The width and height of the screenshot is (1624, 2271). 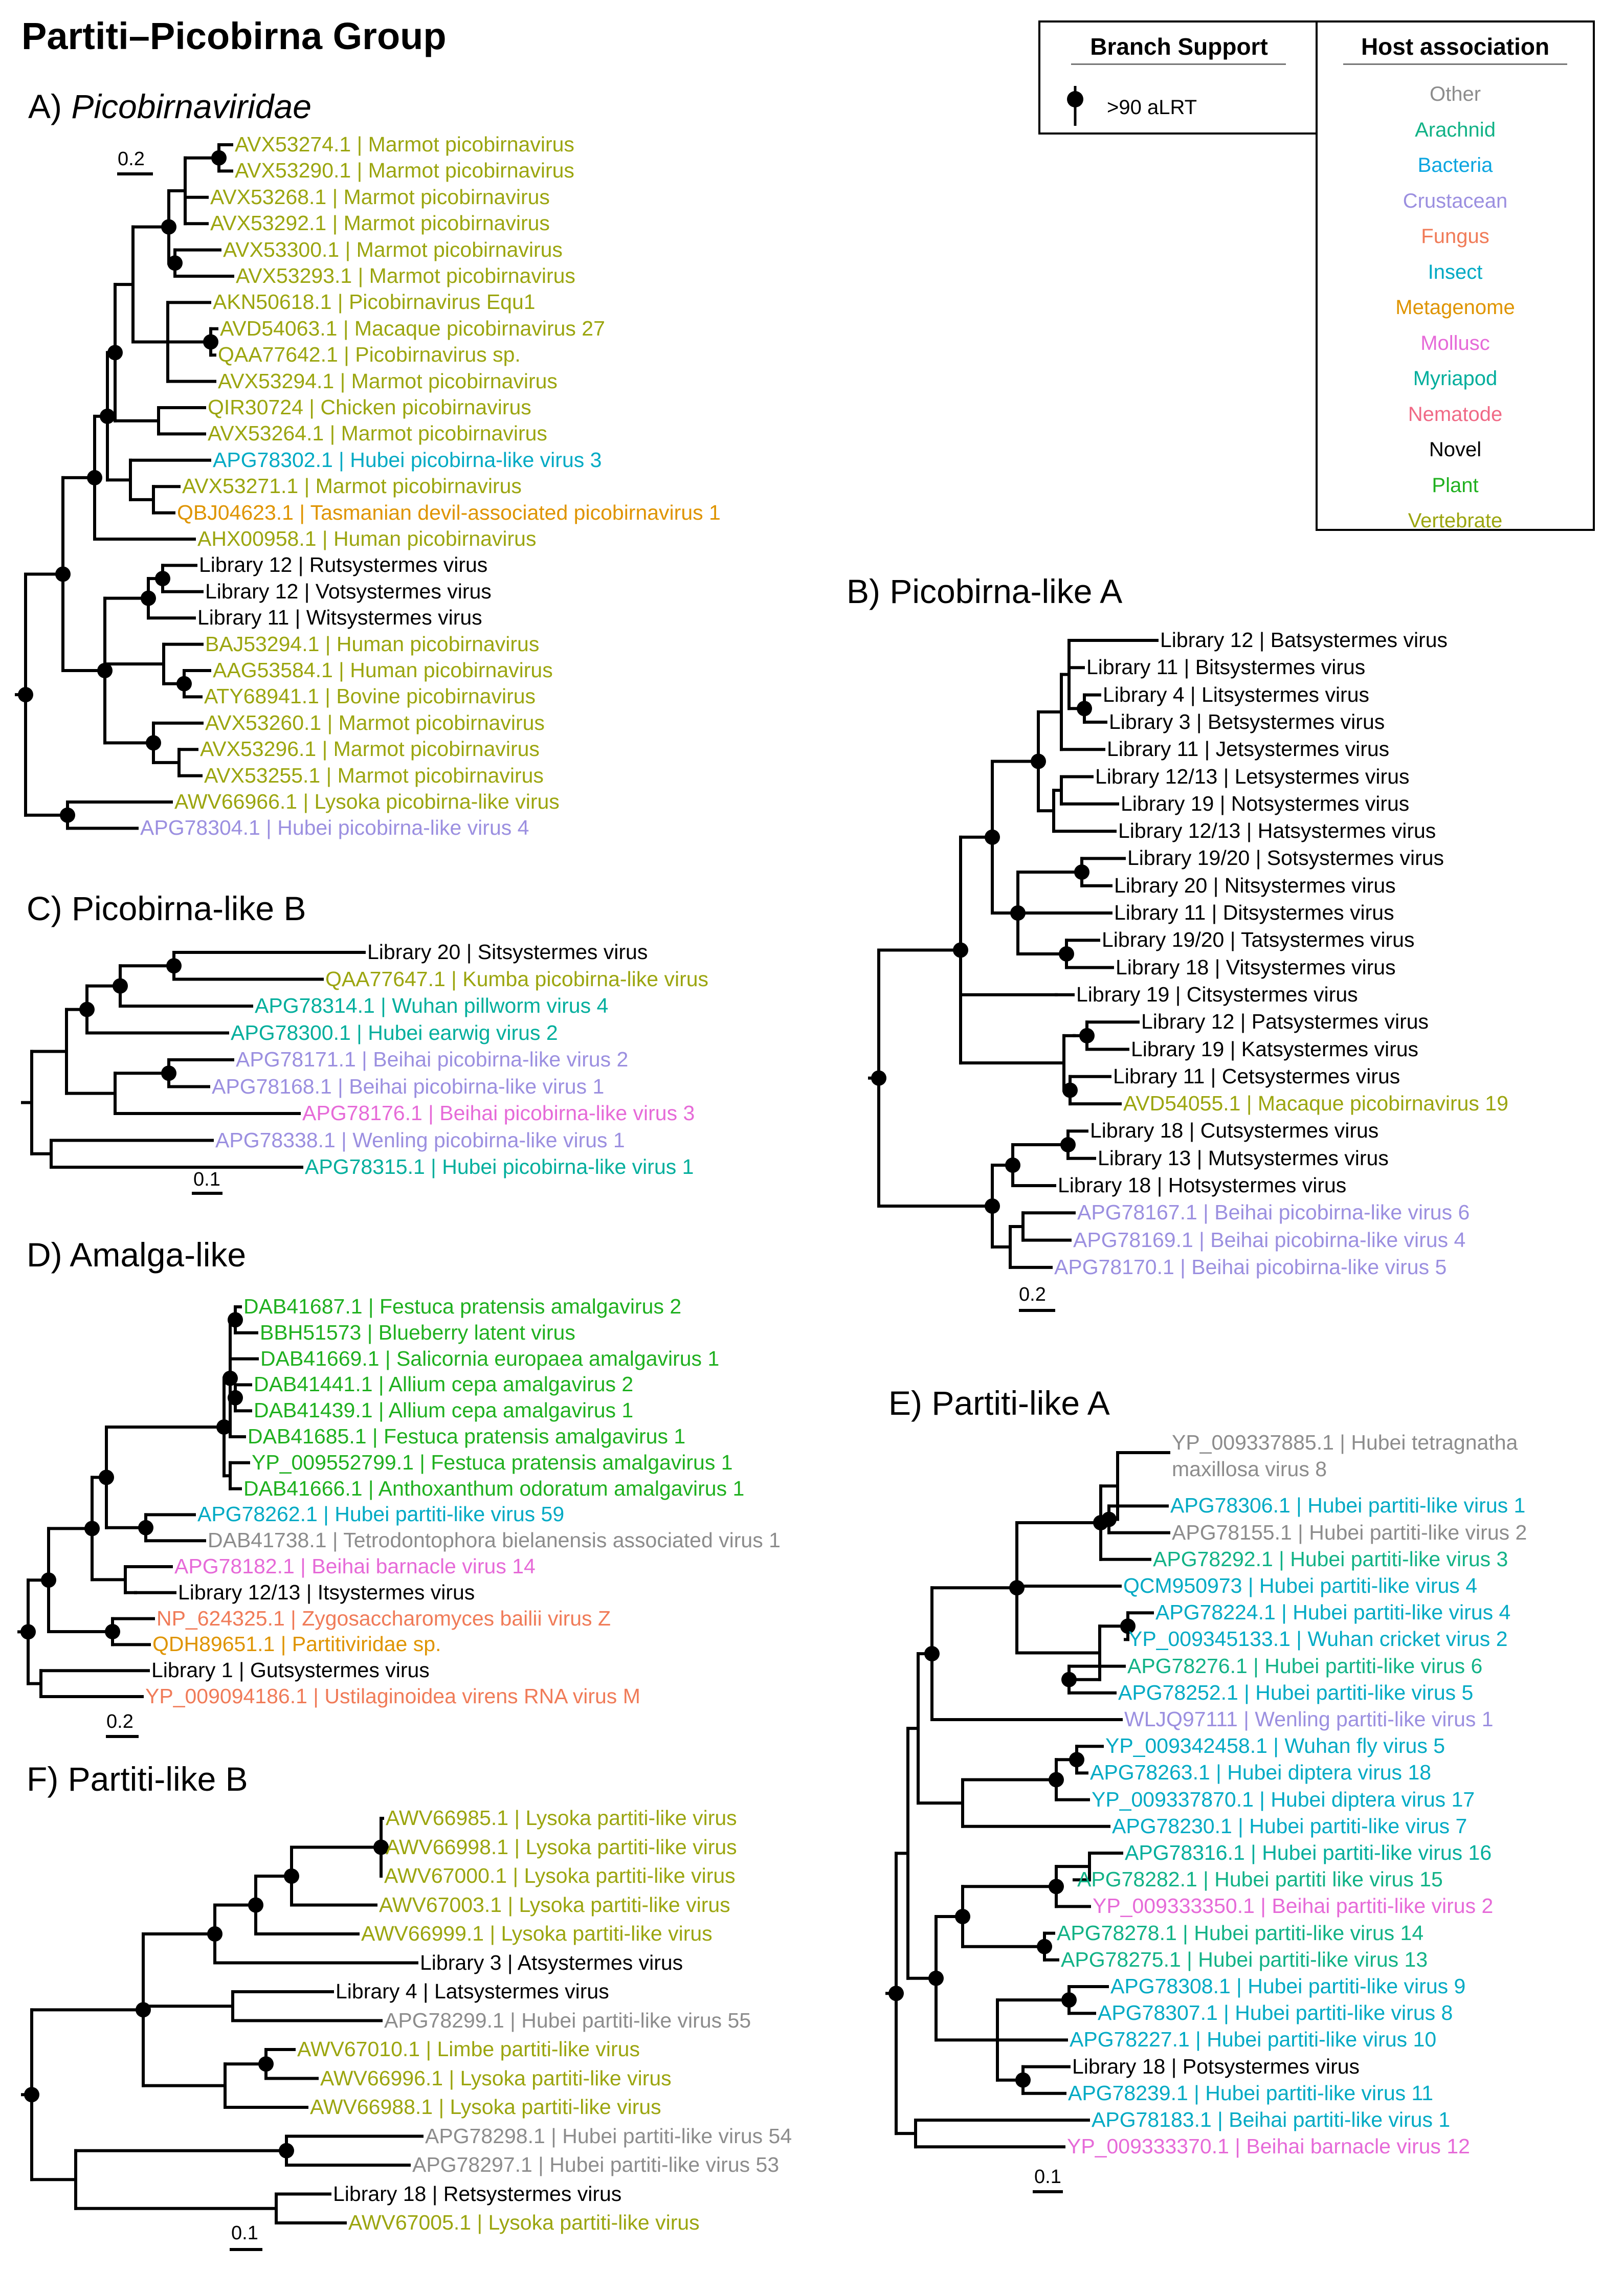 I want to click on leaf-label: APG78262.1 | Hubei partiti-like virus 59, so click(x=381, y=1514).